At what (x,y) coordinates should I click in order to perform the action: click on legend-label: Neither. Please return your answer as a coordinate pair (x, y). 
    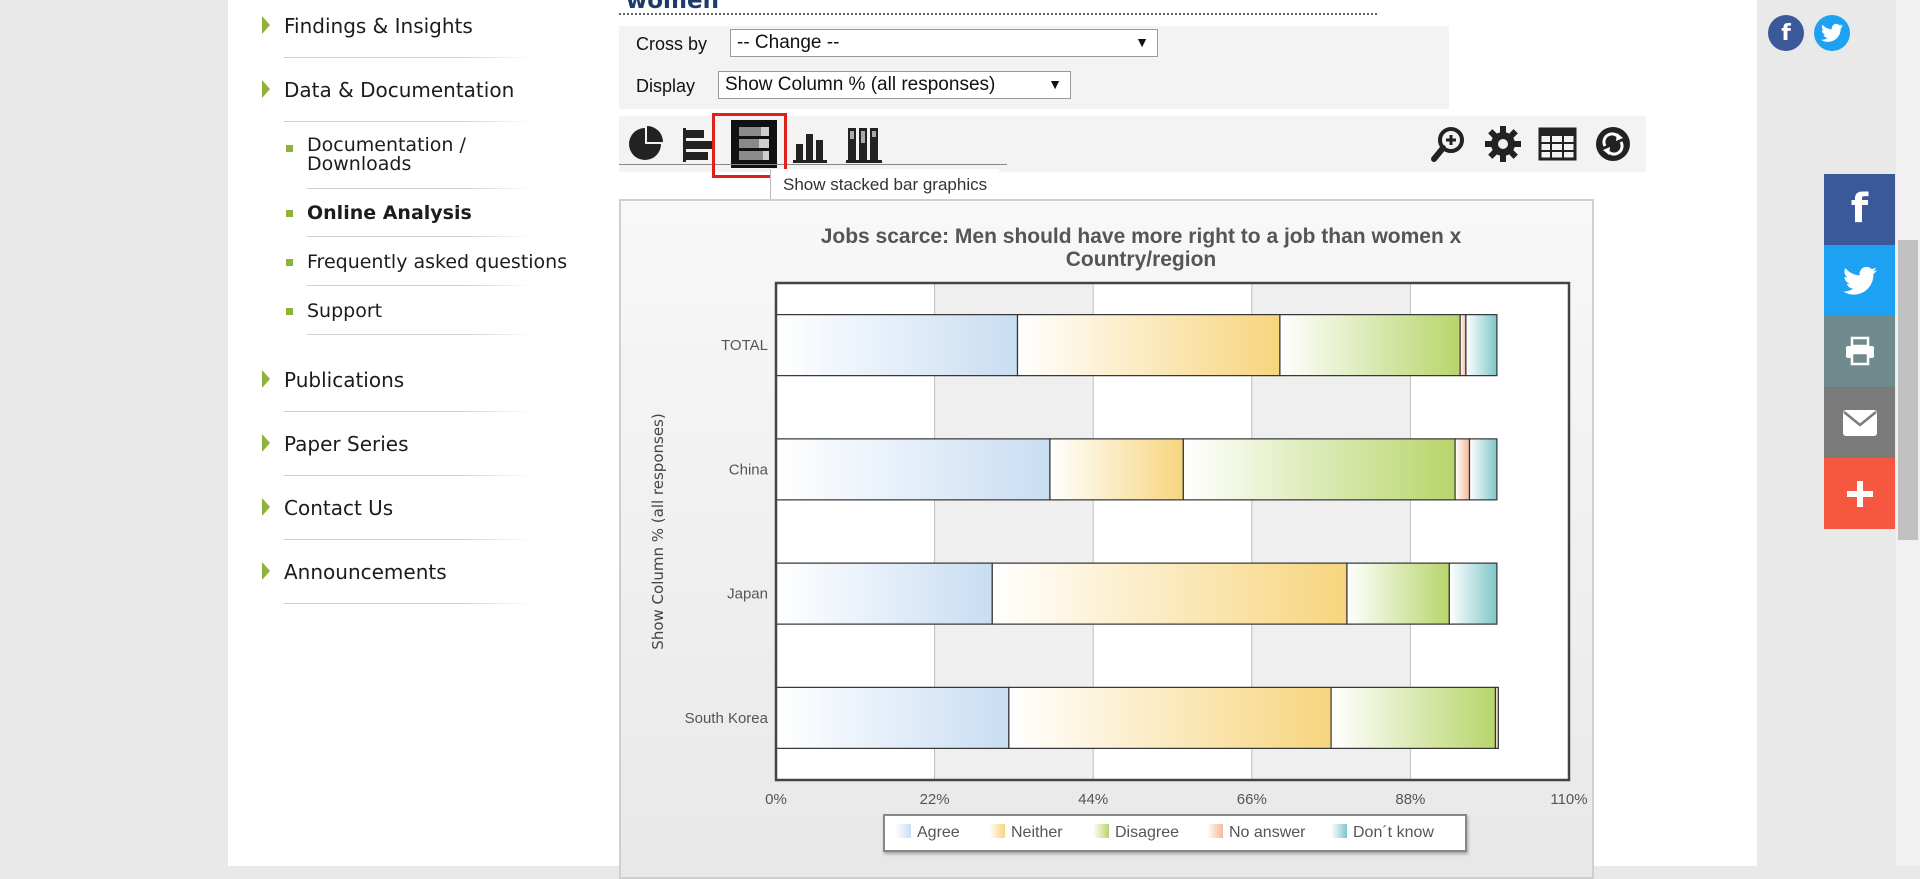
    Looking at the image, I should click on (1037, 832).